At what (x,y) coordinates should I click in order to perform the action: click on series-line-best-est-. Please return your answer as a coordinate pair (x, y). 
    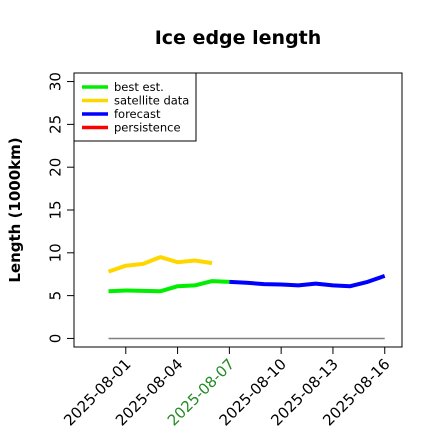
    Looking at the image, I should click on (169, 286).